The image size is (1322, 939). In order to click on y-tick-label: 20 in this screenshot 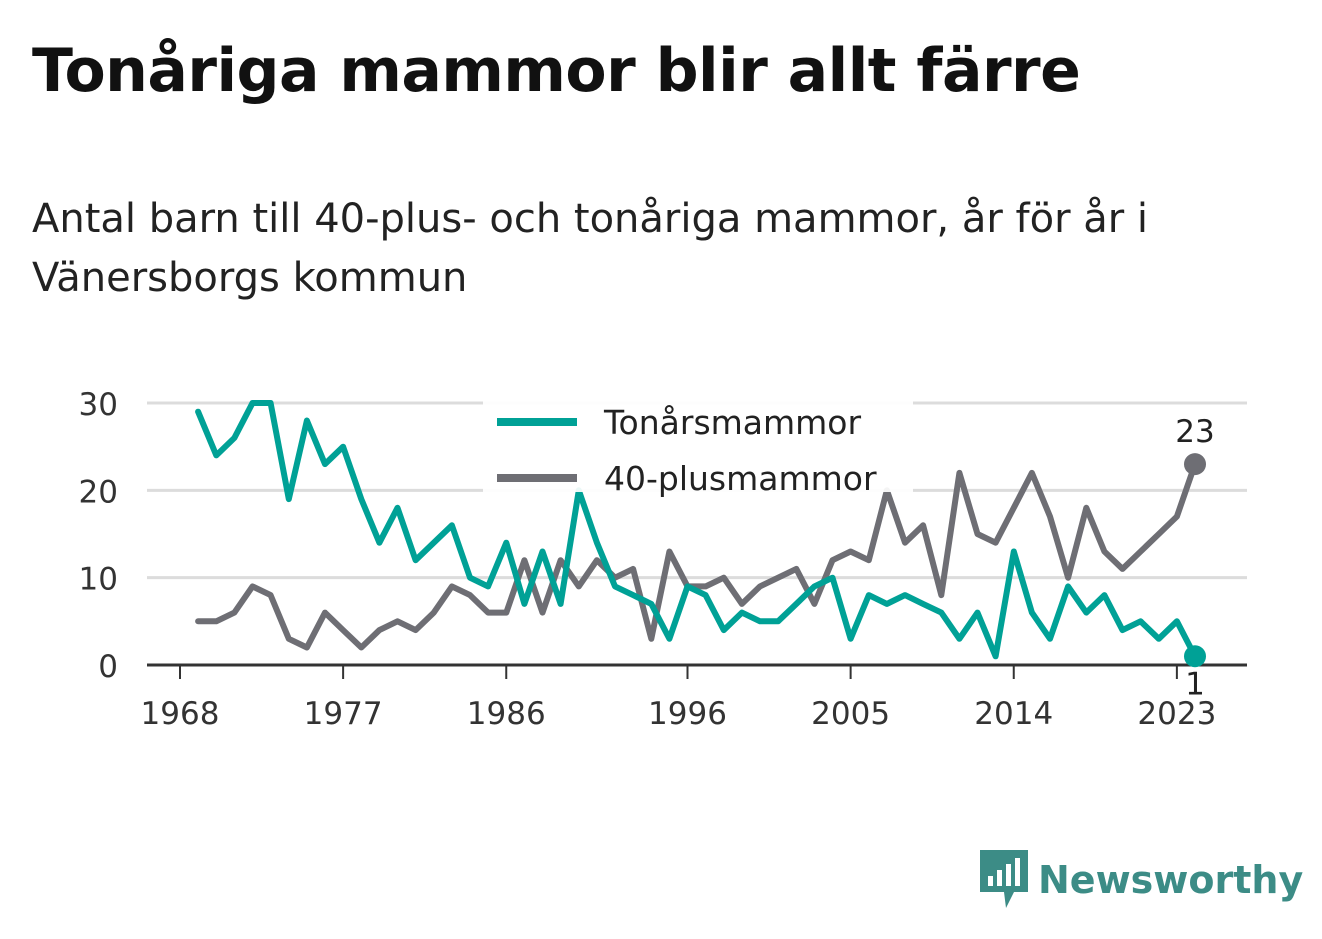, I will do `click(98, 492)`.